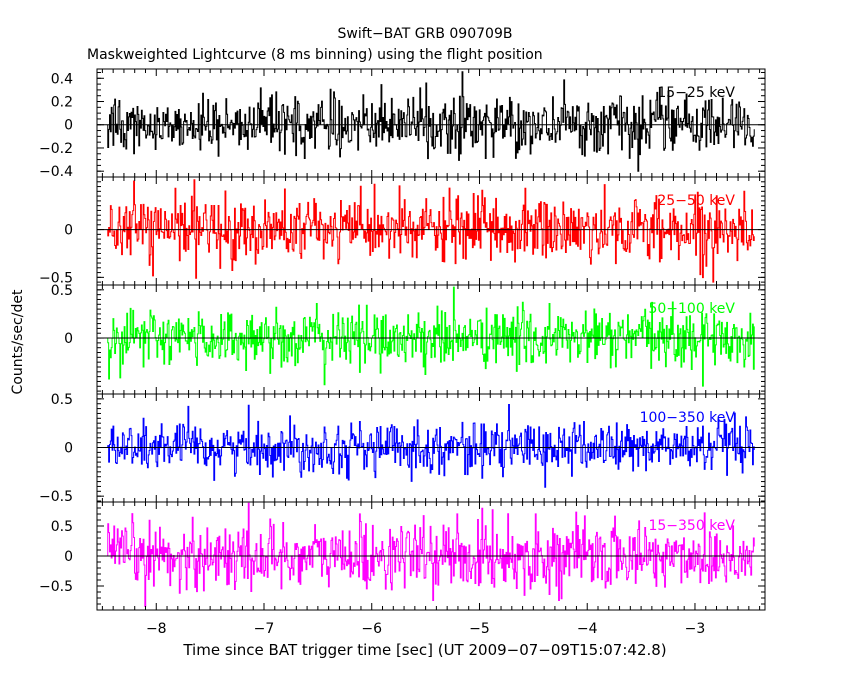  I want to click on y-tick-label: −0.2, so click(56, 149).